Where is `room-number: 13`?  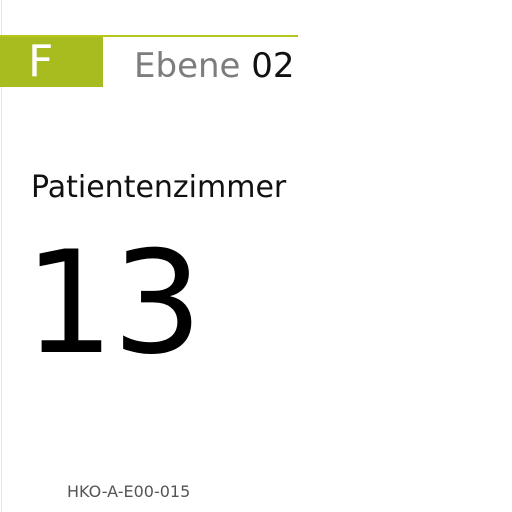 room-number: 13 is located at coordinates (113, 303).